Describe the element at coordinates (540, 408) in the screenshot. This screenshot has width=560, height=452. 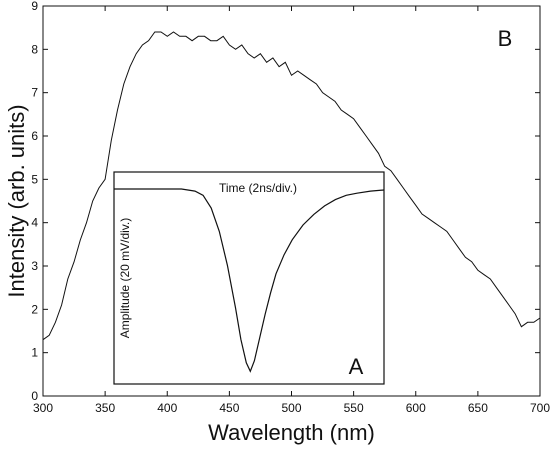
I see `x-tick-label: 700` at that location.